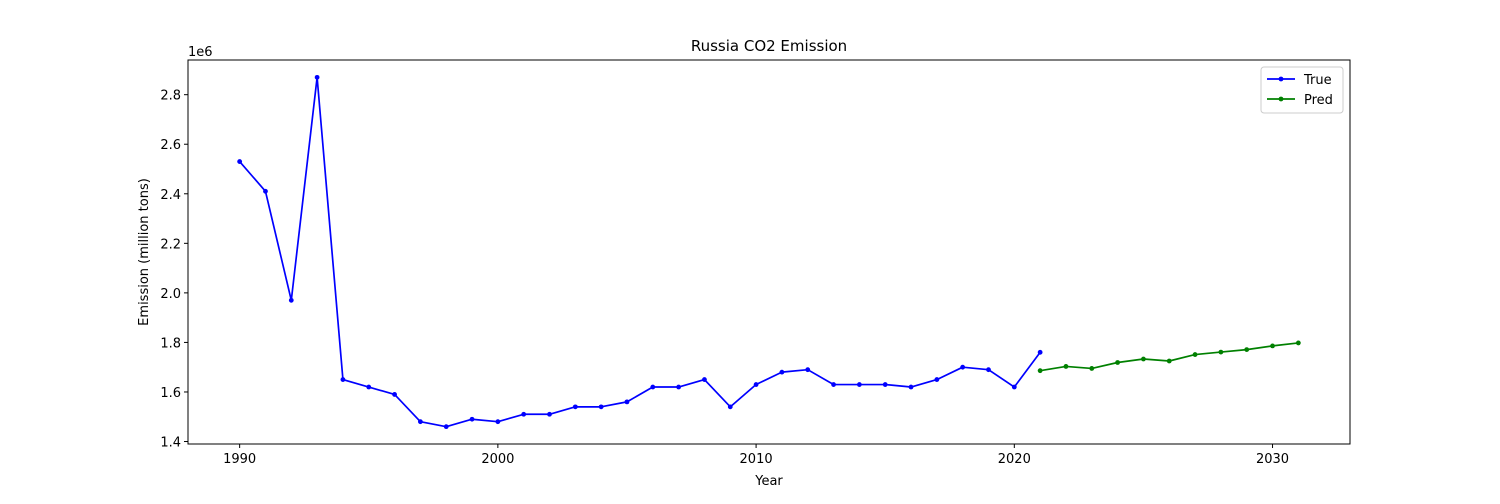  What do you see at coordinates (1281, 79) in the screenshot?
I see `legend-marker-true` at bounding box center [1281, 79].